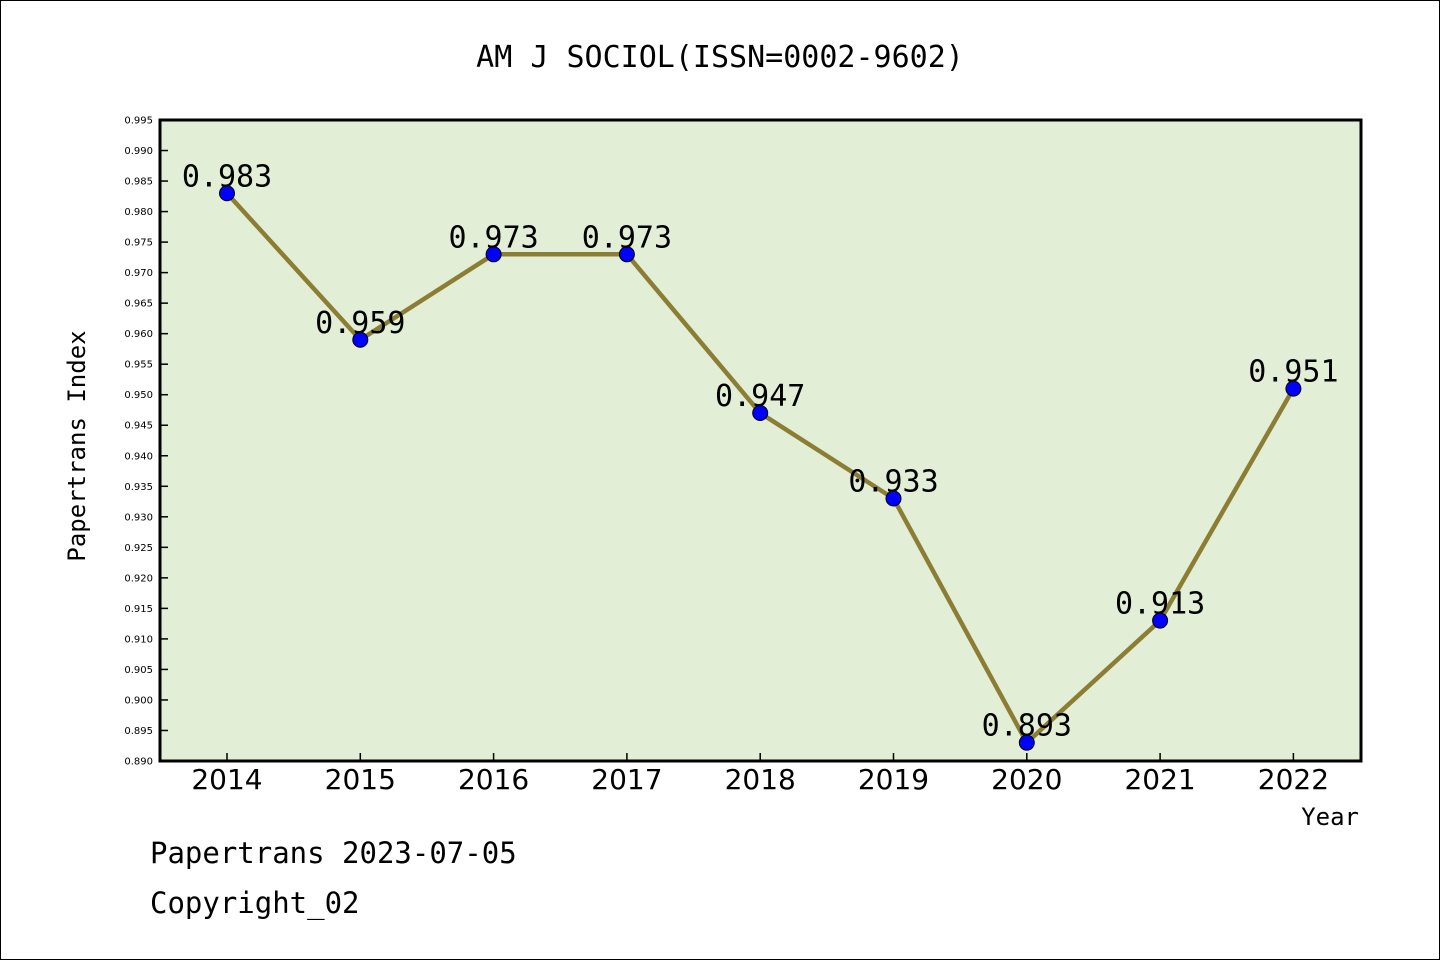 Image resolution: width=1440 pixels, height=960 pixels. Describe the element at coordinates (760, 779) in the screenshot. I see `x-tick-label: 2018` at that location.